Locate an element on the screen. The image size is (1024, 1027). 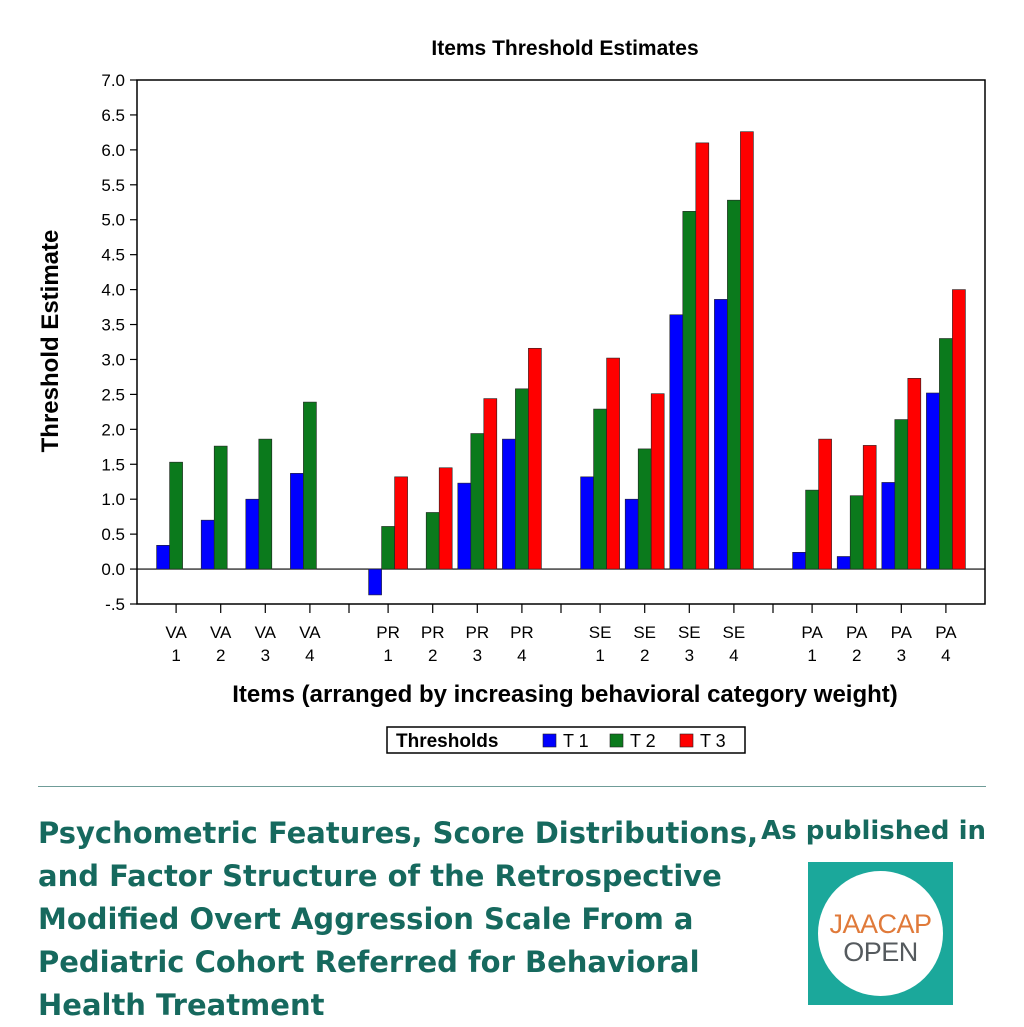
y-tick-label: 6.5 is located at coordinates (113, 115).